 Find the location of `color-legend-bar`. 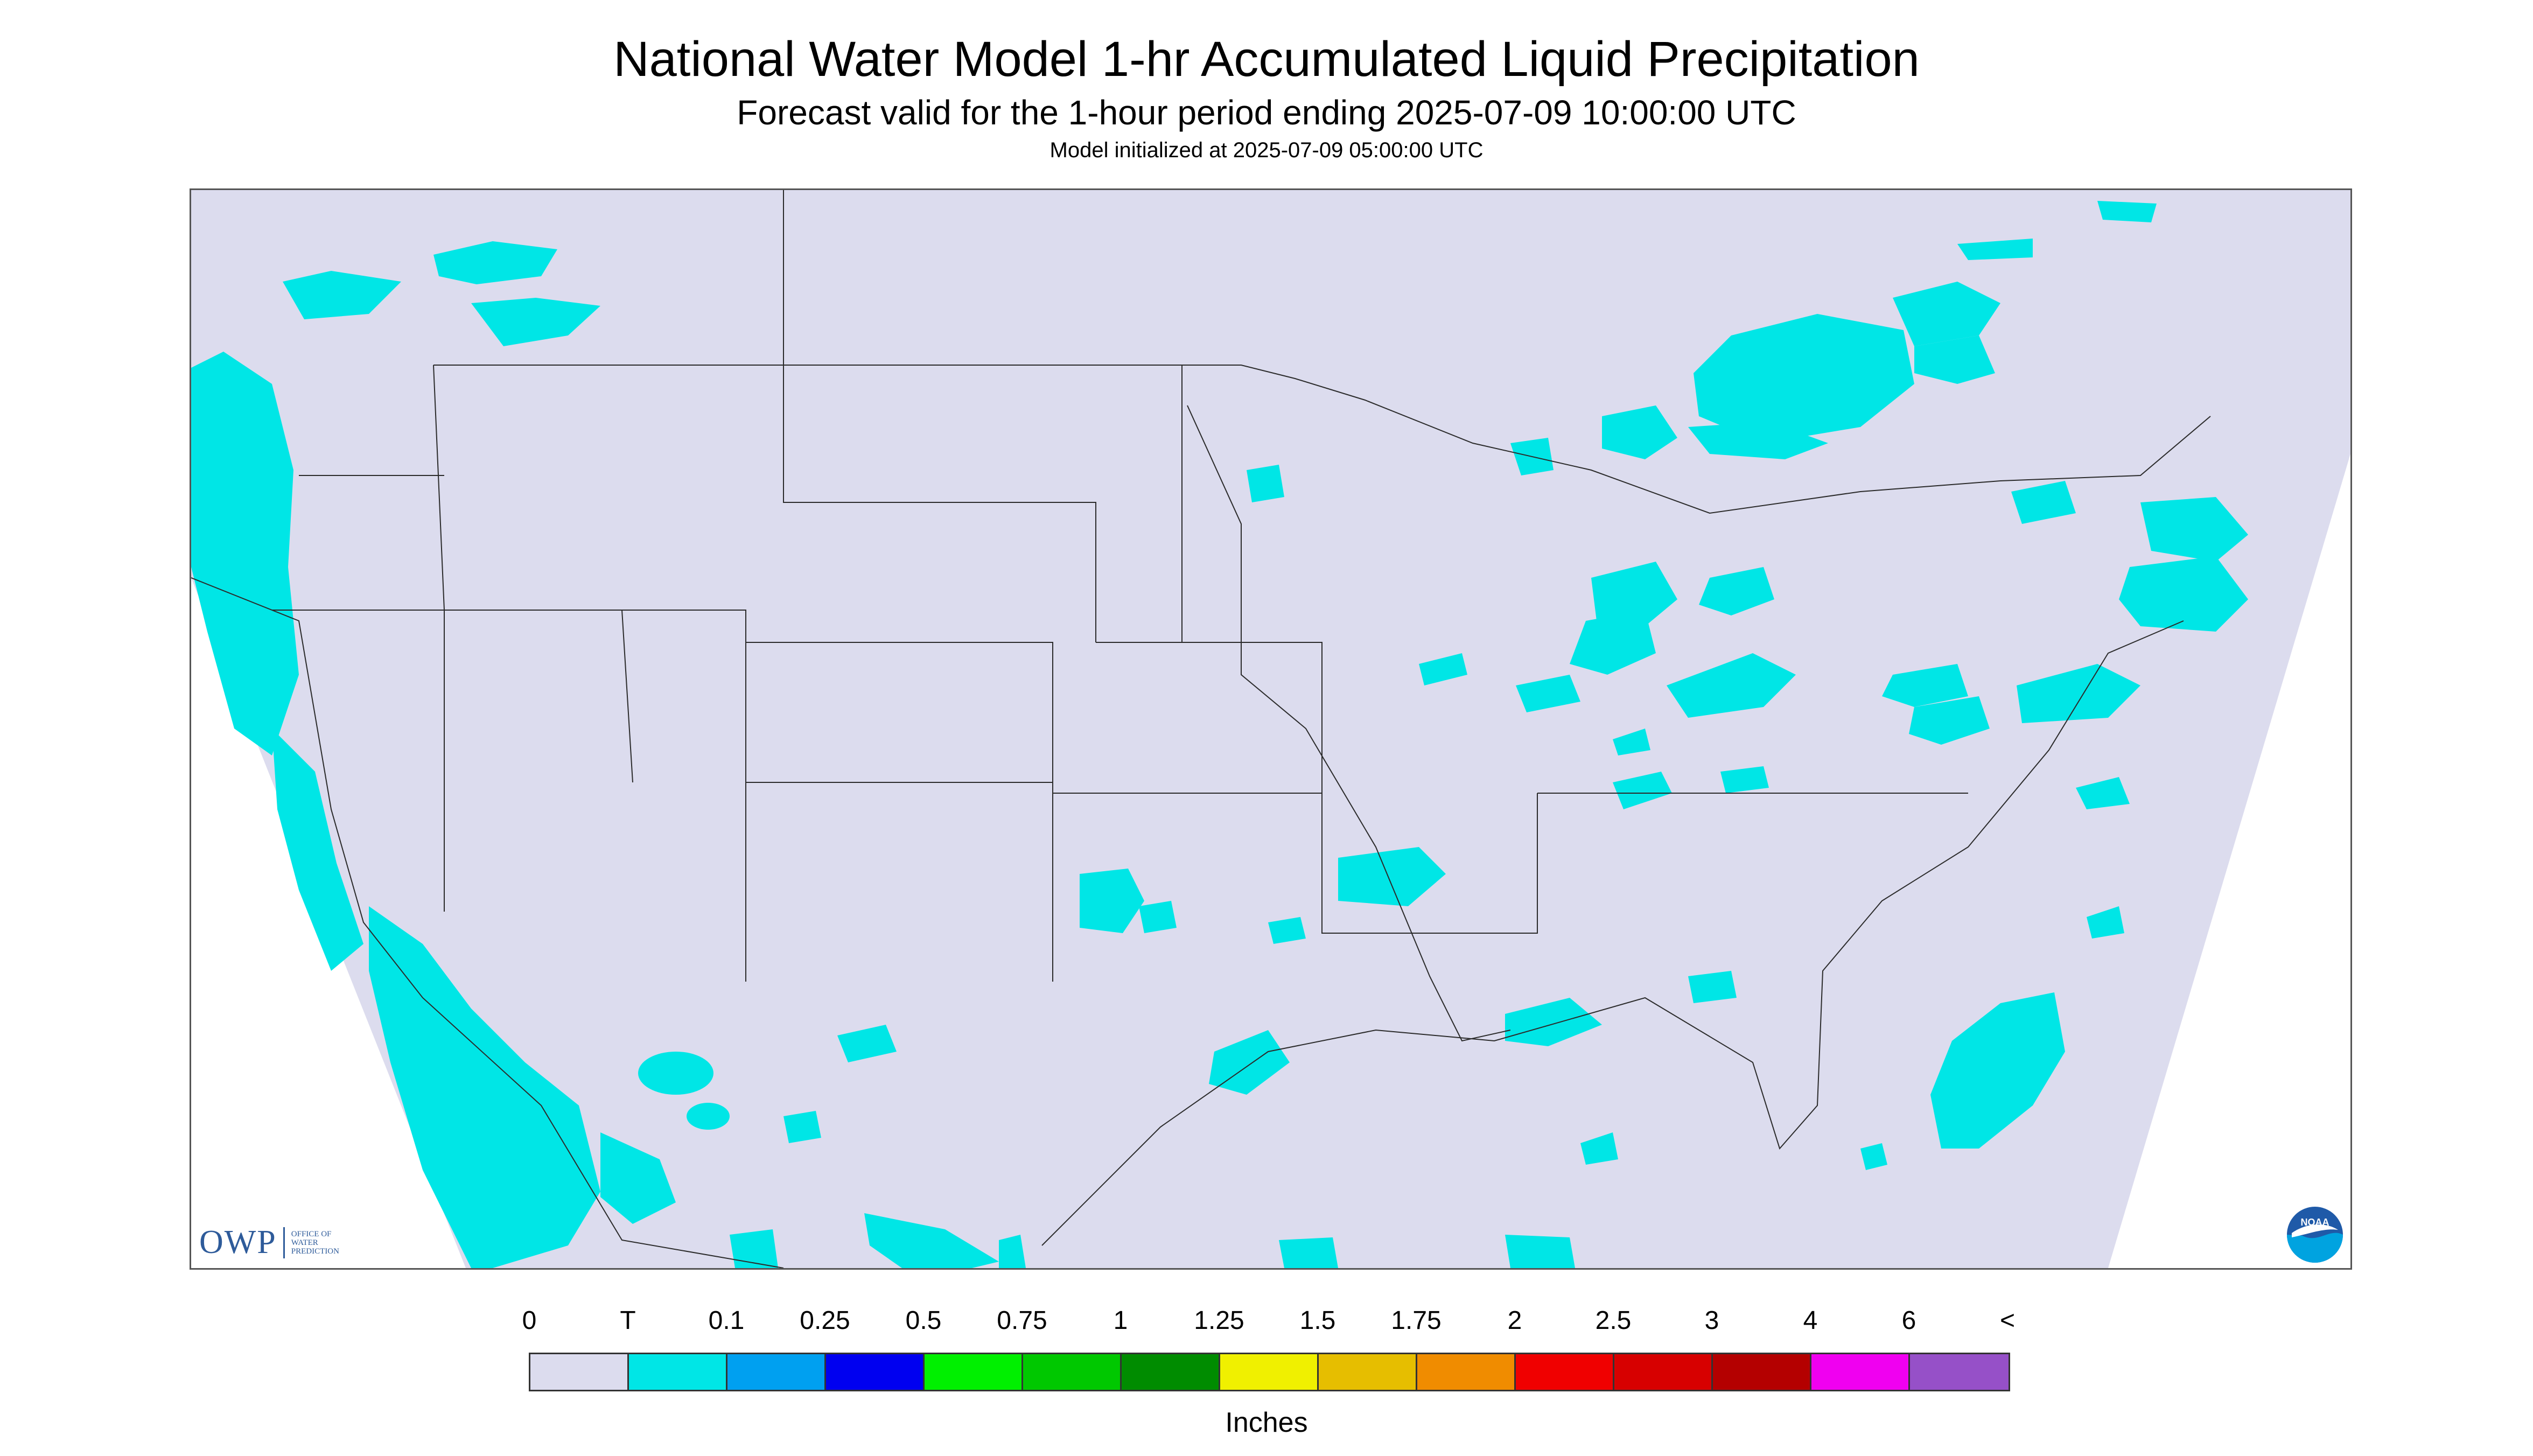

color-legend-bar is located at coordinates (1269, 1372).